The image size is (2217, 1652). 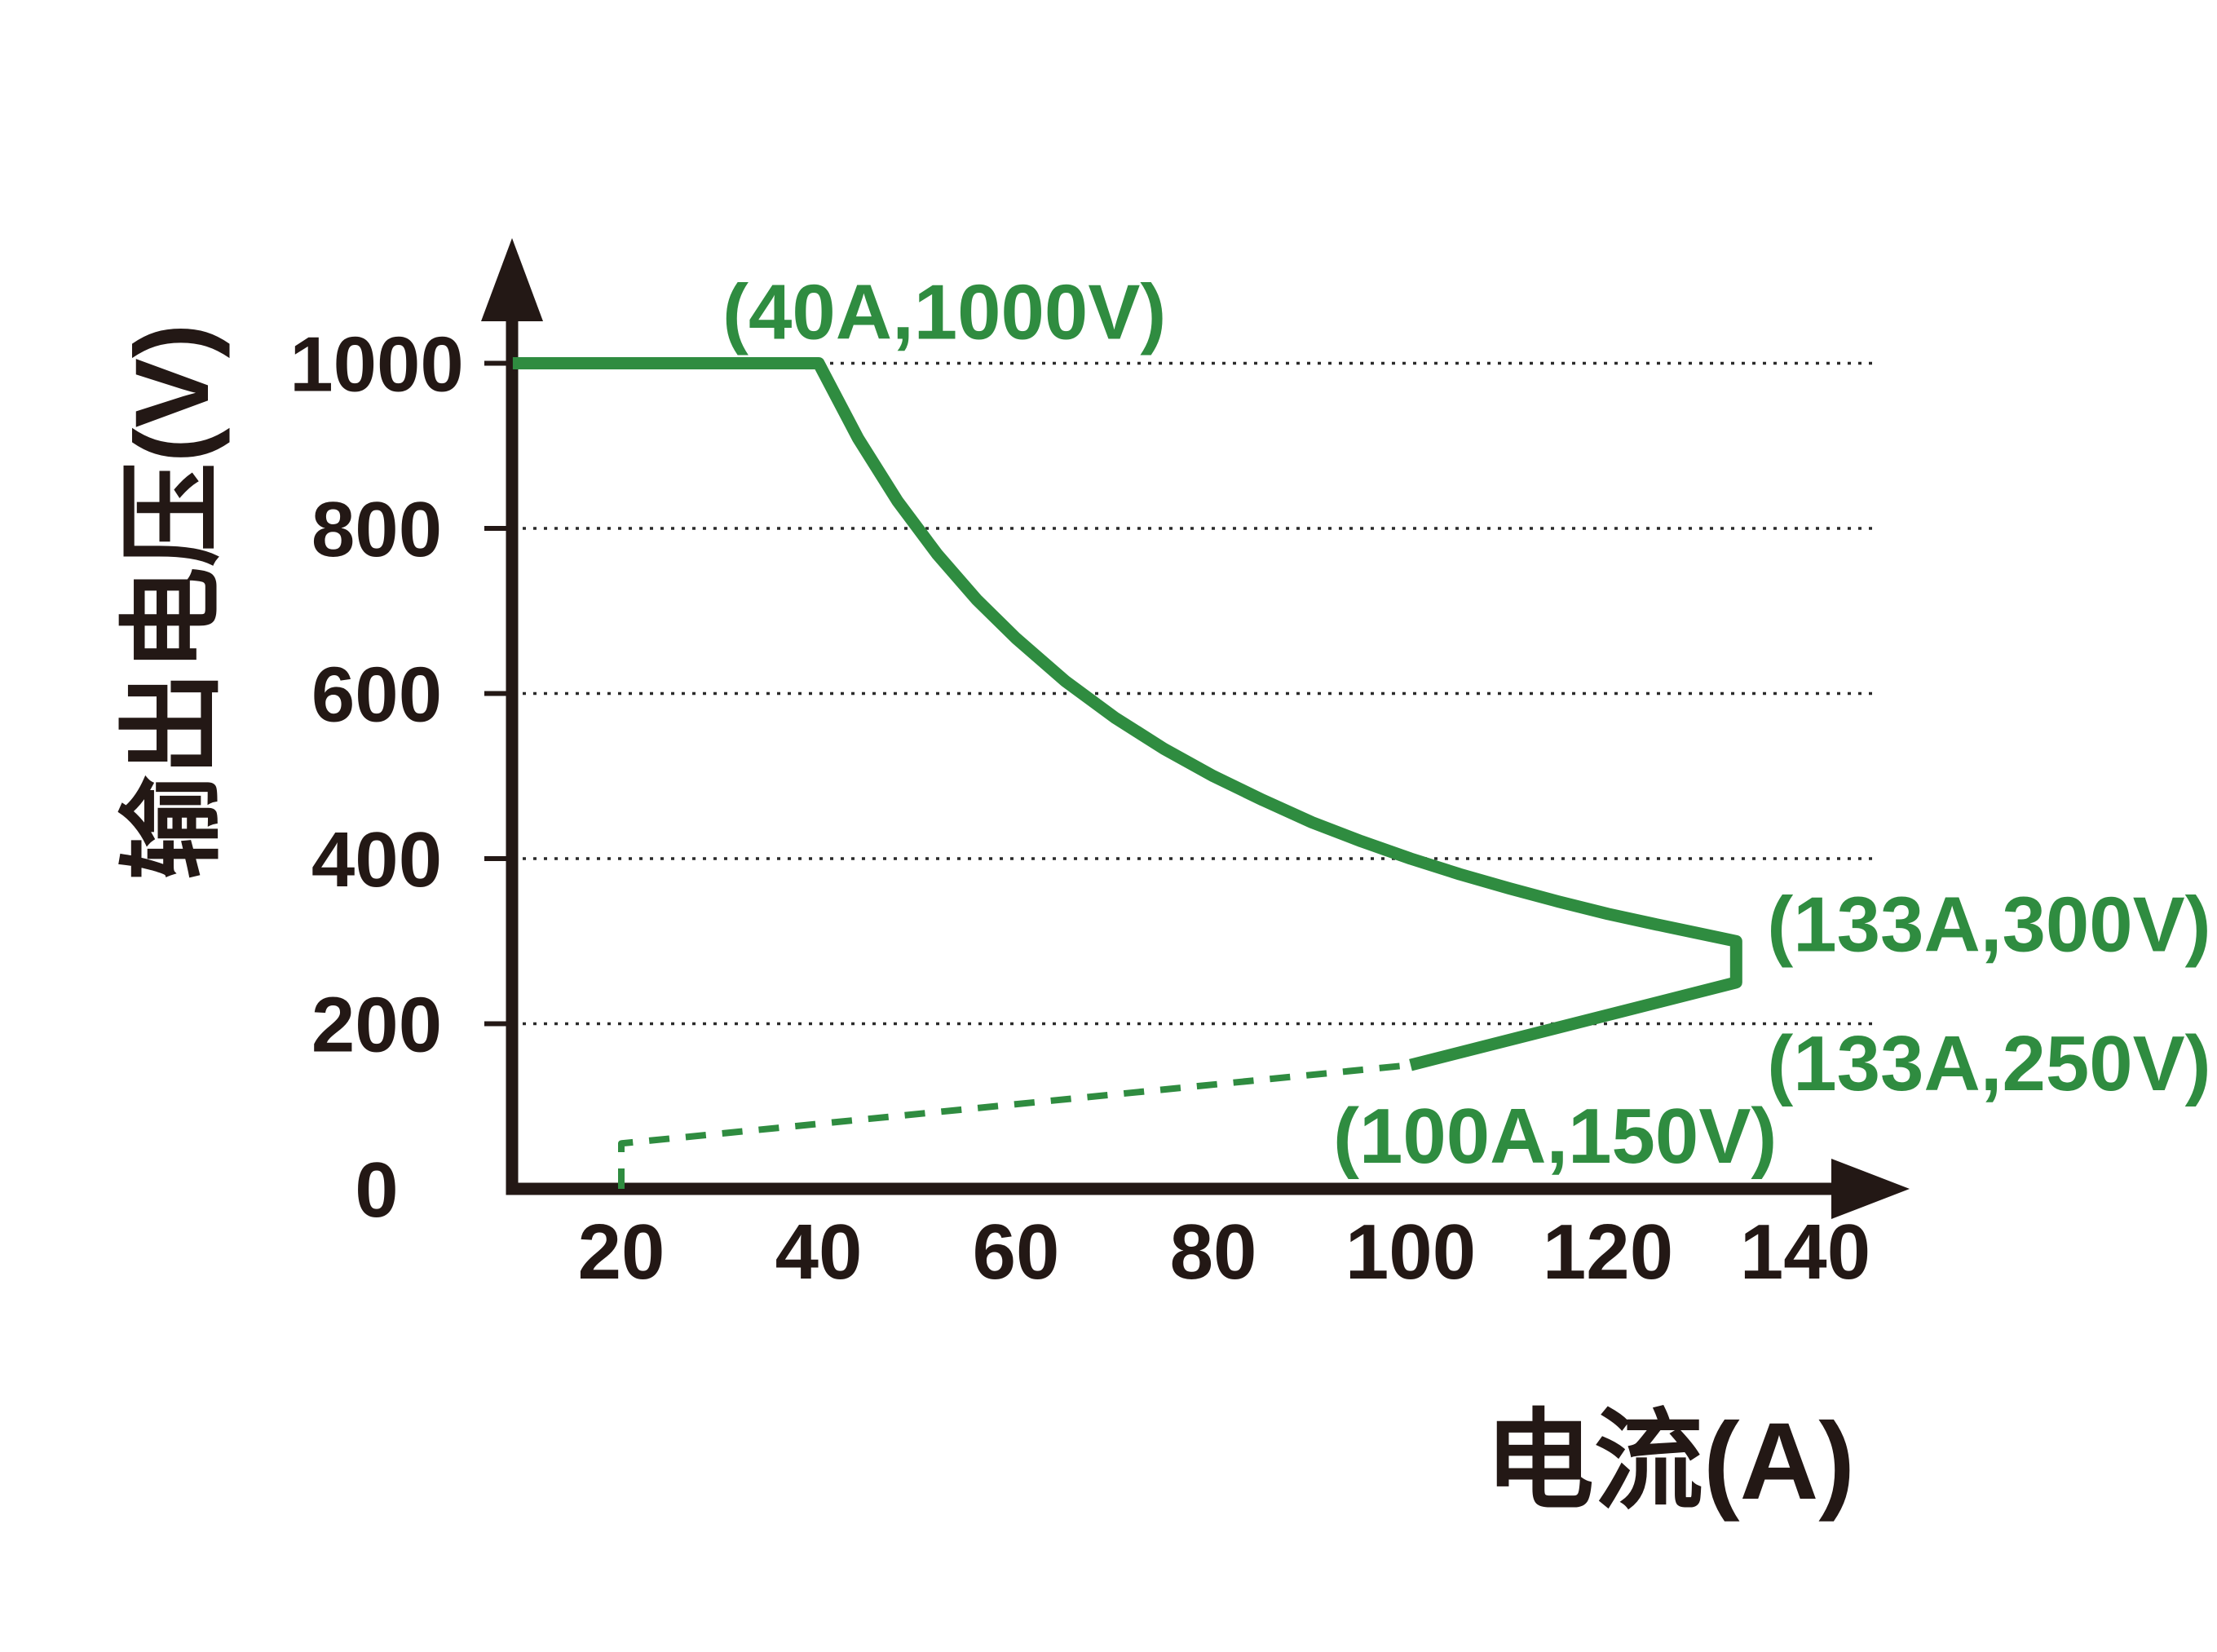 What do you see at coordinates (1411, 1252) in the screenshot?
I see `x-tick-label-100: 100` at bounding box center [1411, 1252].